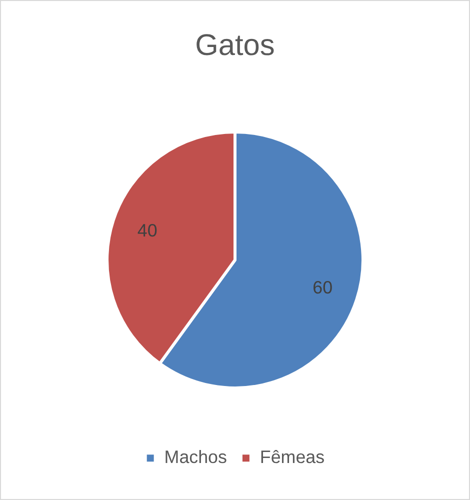 Image resolution: width=470 pixels, height=500 pixels. What do you see at coordinates (235, 45) in the screenshot?
I see `chart-title: Gatos` at bounding box center [235, 45].